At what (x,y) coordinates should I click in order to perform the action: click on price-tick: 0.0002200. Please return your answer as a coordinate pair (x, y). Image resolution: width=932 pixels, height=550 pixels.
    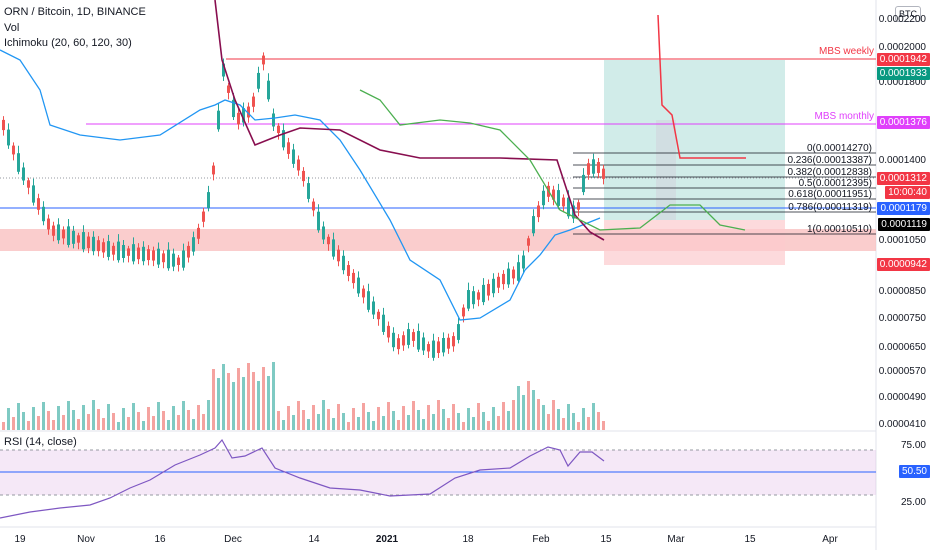
    Looking at the image, I should click on (902, 19).